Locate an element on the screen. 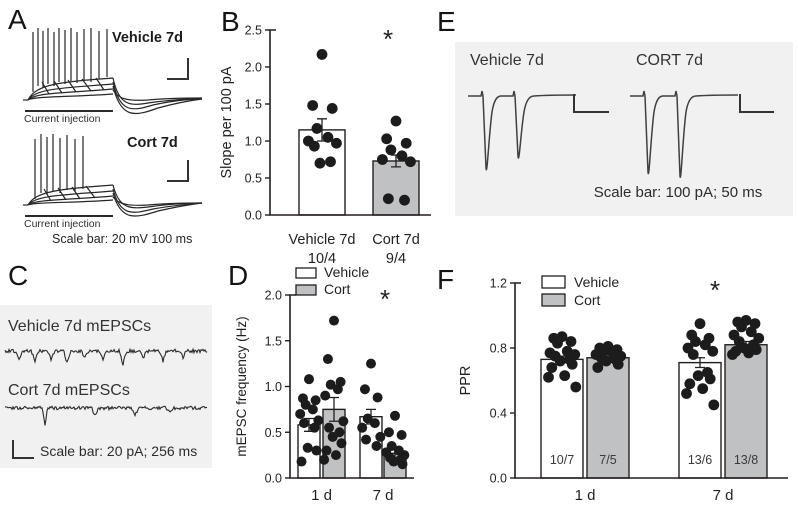  panel-e-scalebar-text: Scale bar: 100 pA; 50 ms is located at coordinates (678, 192).